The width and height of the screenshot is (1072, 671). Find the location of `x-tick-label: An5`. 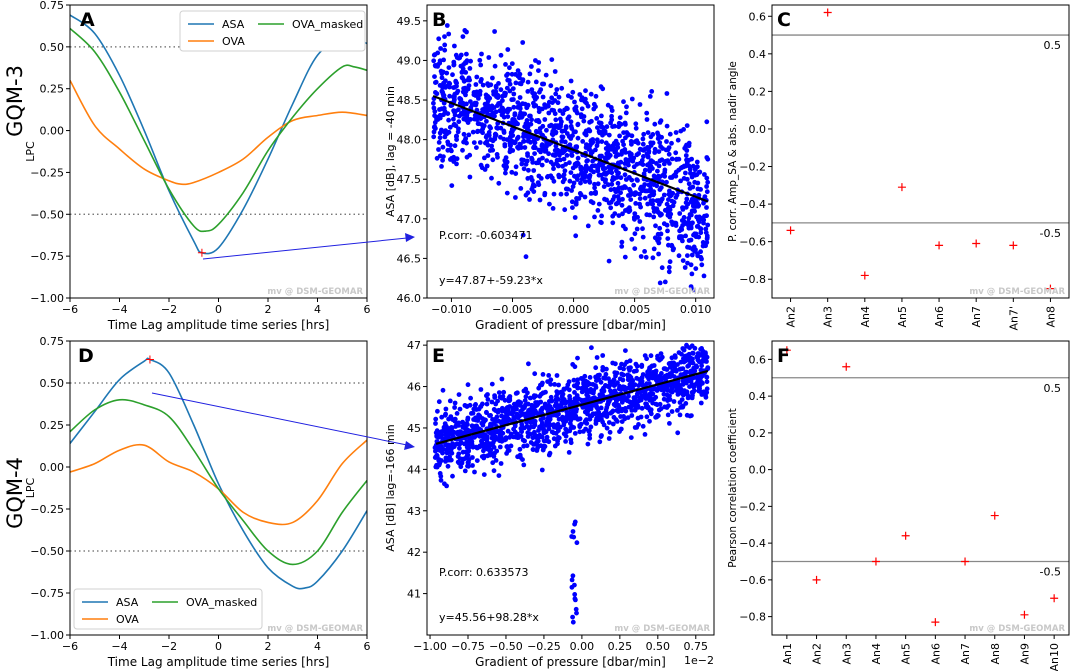

x-tick-label: An5 is located at coordinates (902, 317).